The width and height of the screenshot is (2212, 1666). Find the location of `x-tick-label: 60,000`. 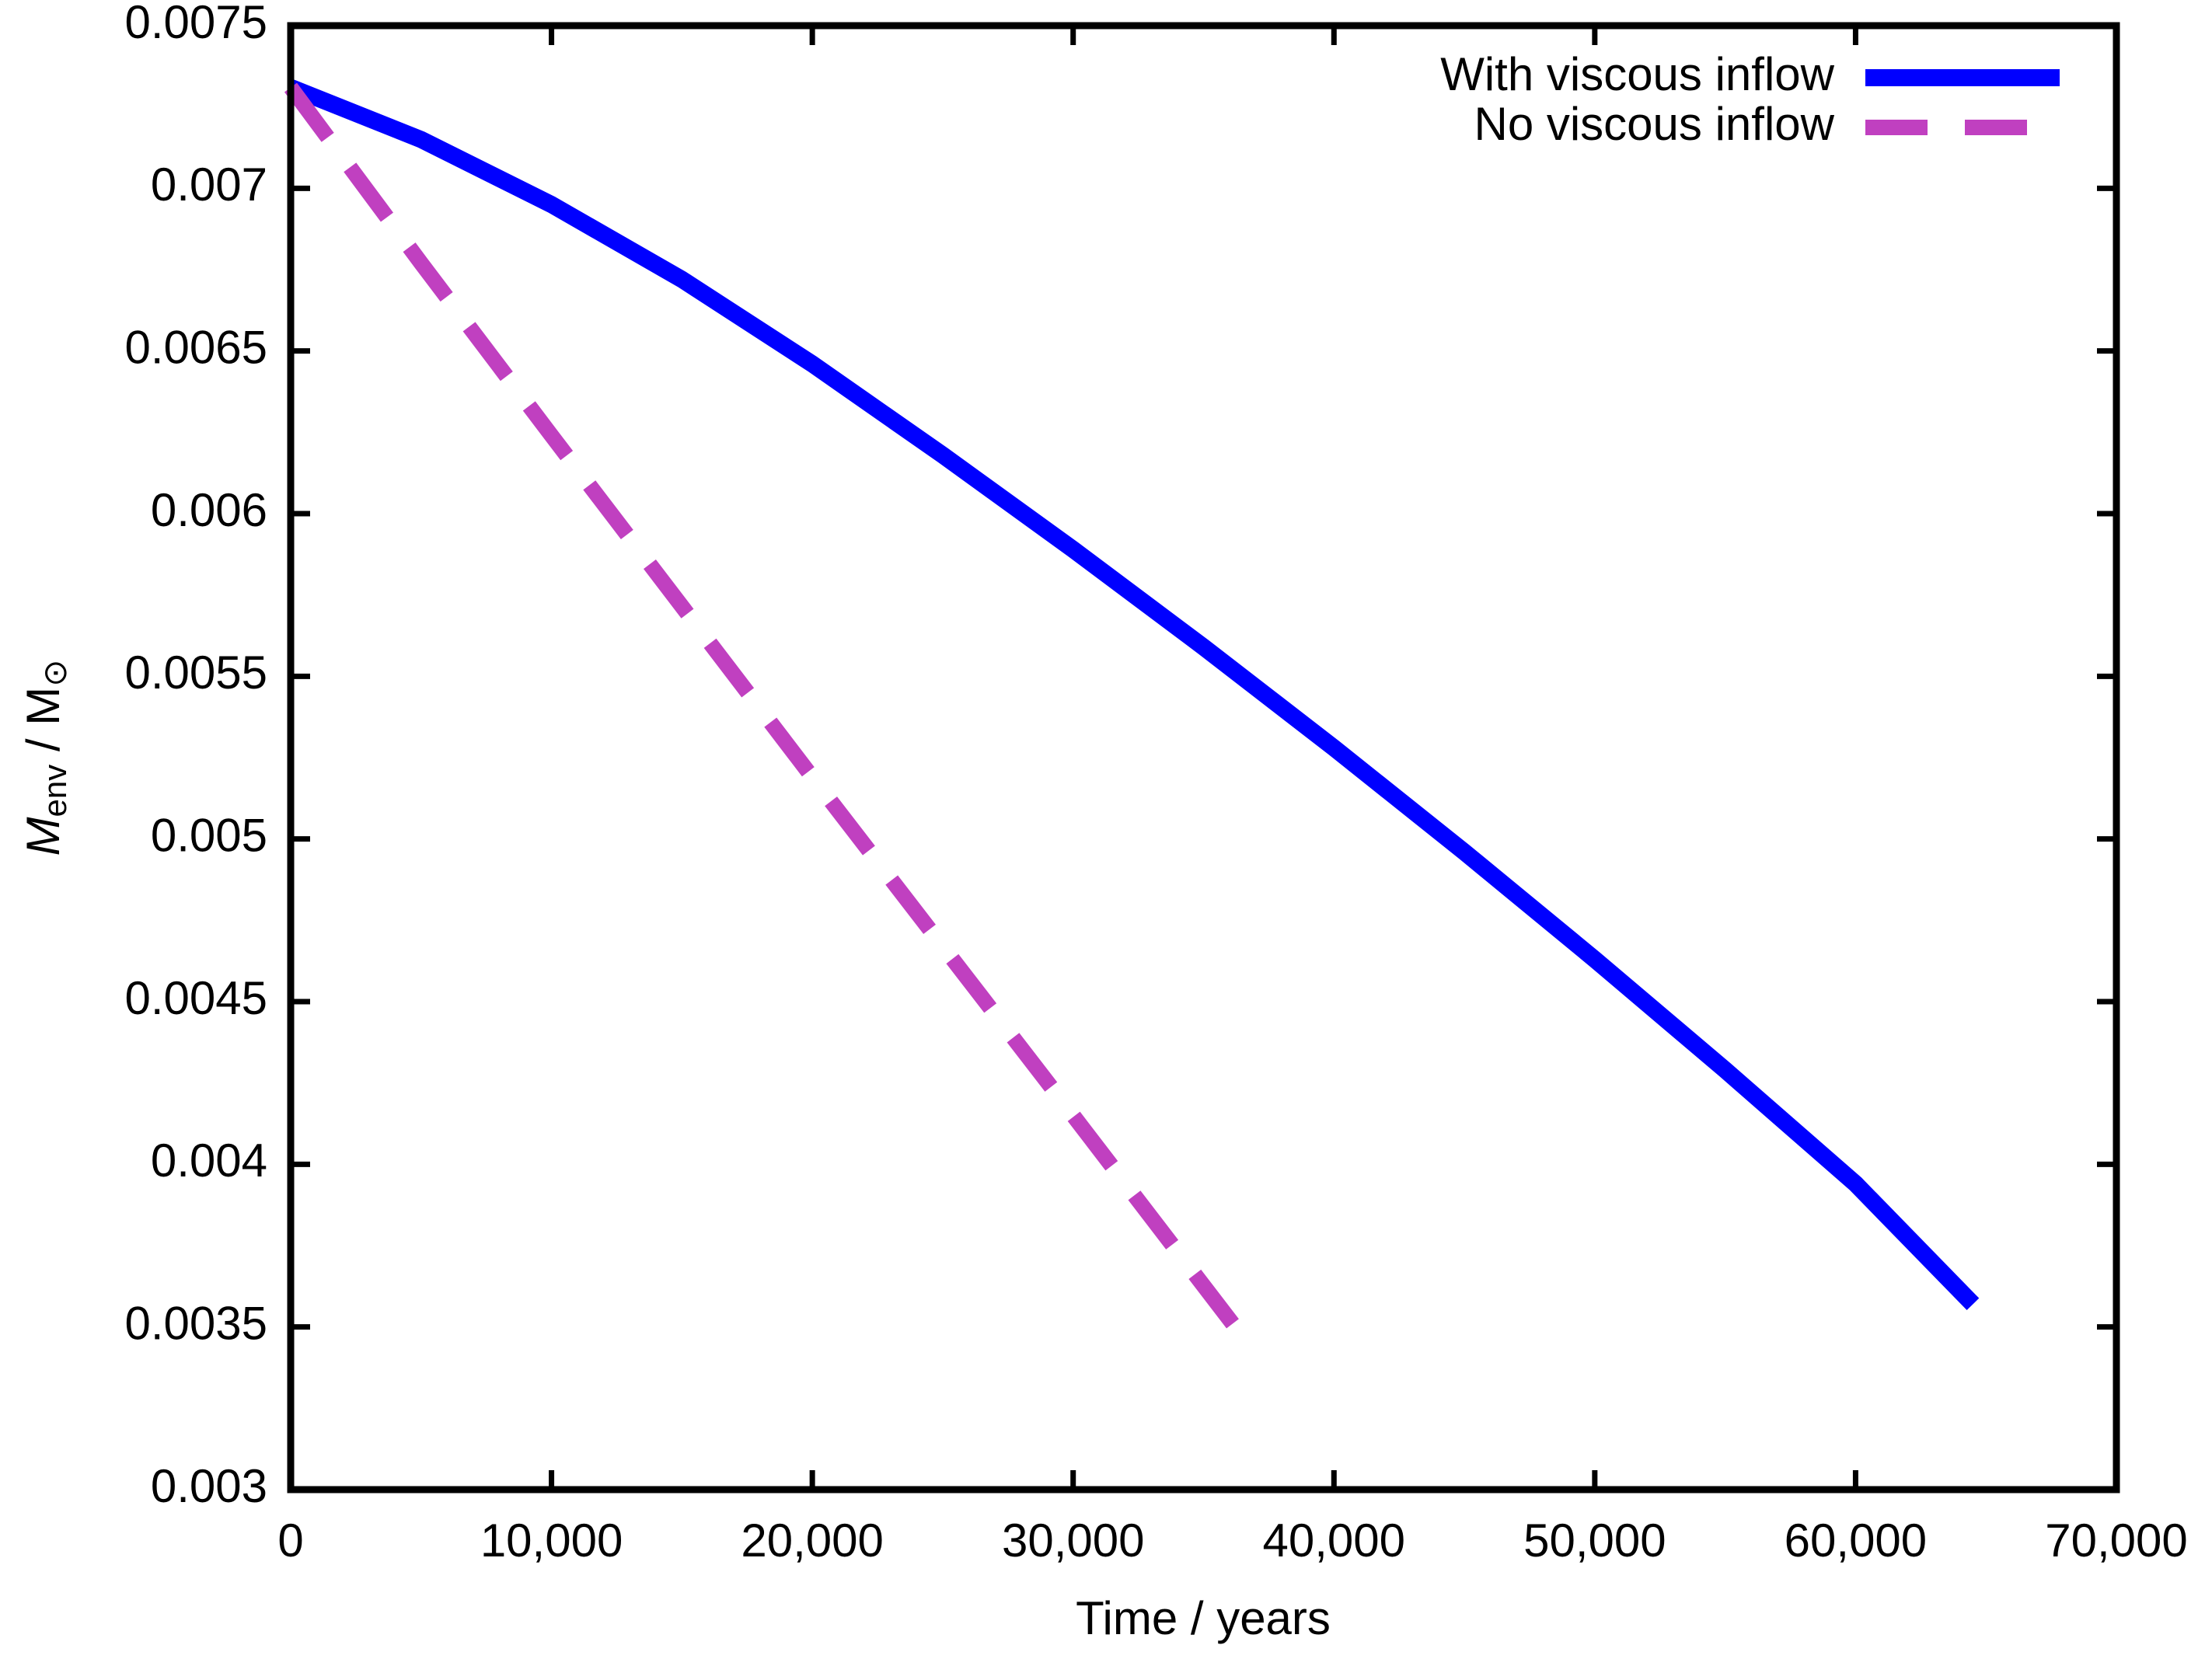

x-tick-label: 60,000 is located at coordinates (1856, 1540).